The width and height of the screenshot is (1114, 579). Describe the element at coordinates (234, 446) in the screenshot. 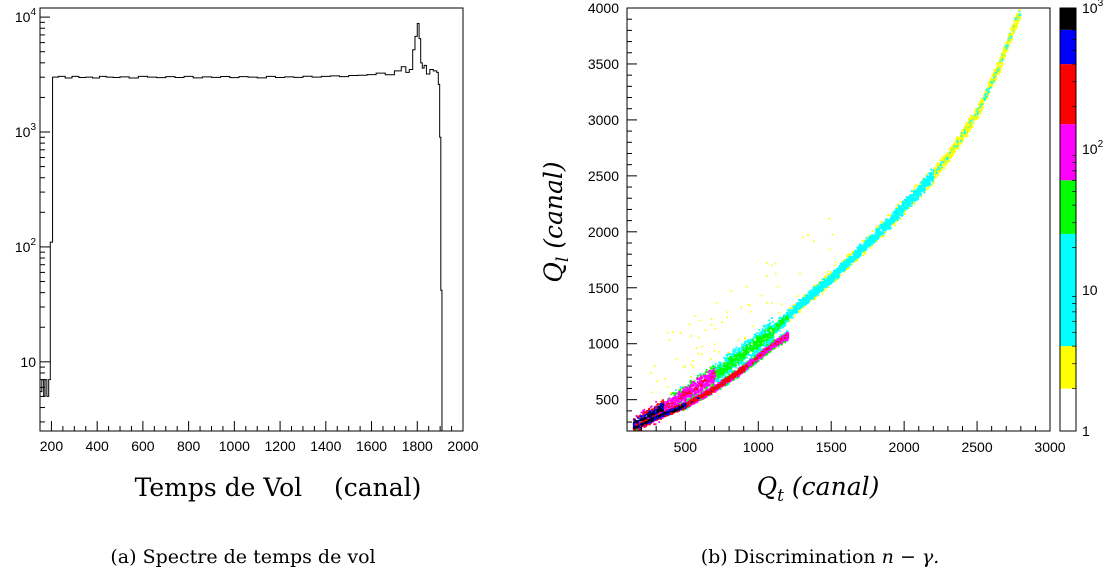

I see `tof-x-tick-label: 1000` at that location.